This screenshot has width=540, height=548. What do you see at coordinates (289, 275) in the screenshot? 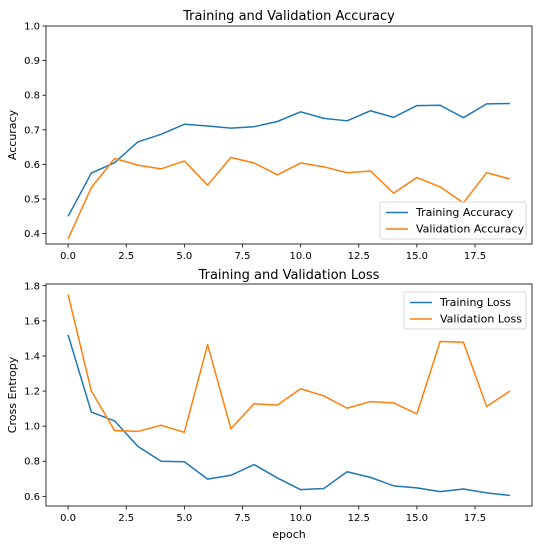
I see `loss-chart-title: Training and Validation Loss` at bounding box center [289, 275].